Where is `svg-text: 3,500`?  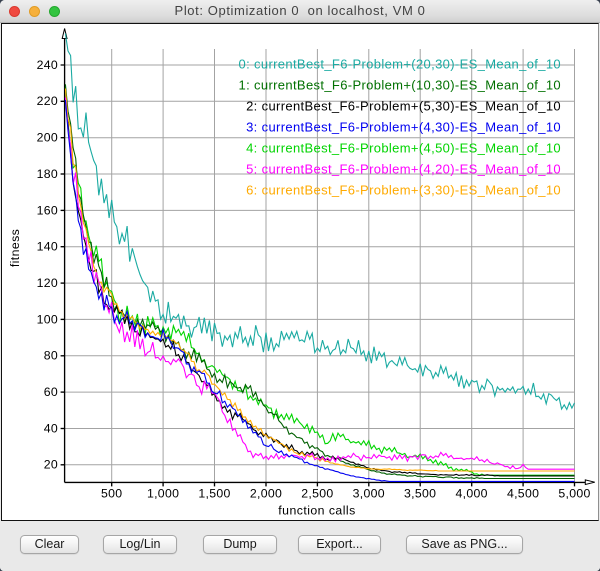 svg-text: 3,500 is located at coordinates (420, 494).